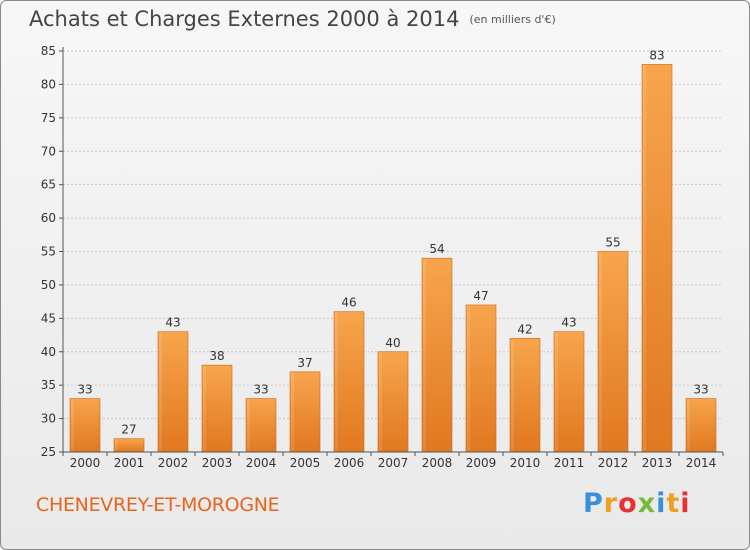 The height and width of the screenshot is (550, 750). I want to click on y-tick-label: 70, so click(48, 151).